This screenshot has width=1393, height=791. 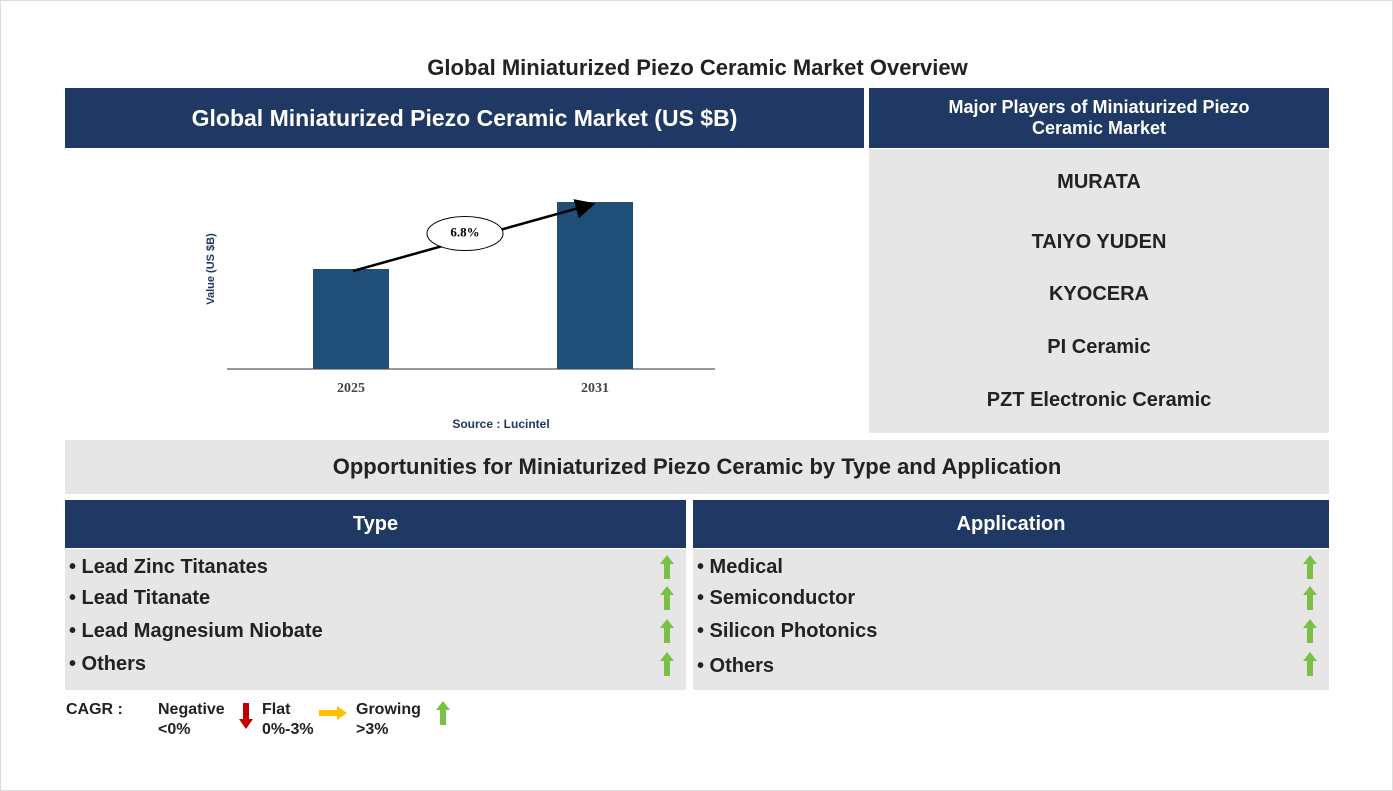 I want to click on legend-name: Flat, so click(x=276, y=709).